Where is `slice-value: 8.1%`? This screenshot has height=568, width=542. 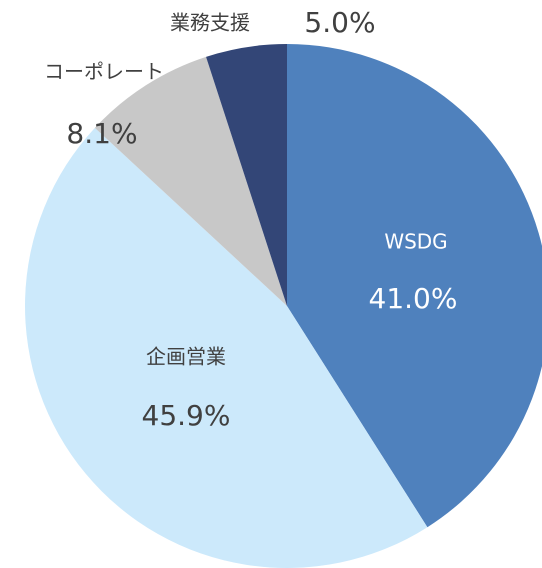
slice-value: 8.1% is located at coordinates (101, 133).